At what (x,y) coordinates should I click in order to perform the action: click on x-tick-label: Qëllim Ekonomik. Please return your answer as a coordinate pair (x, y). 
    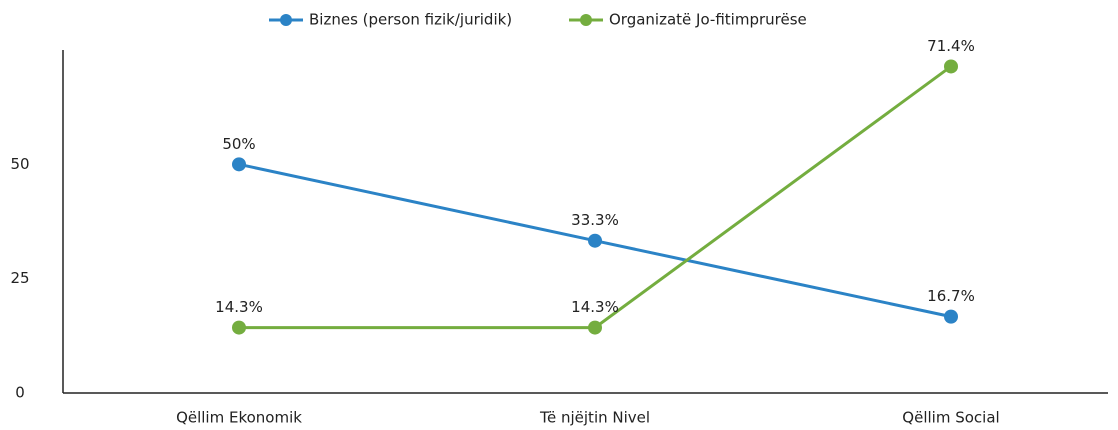
    Looking at the image, I should click on (239, 418).